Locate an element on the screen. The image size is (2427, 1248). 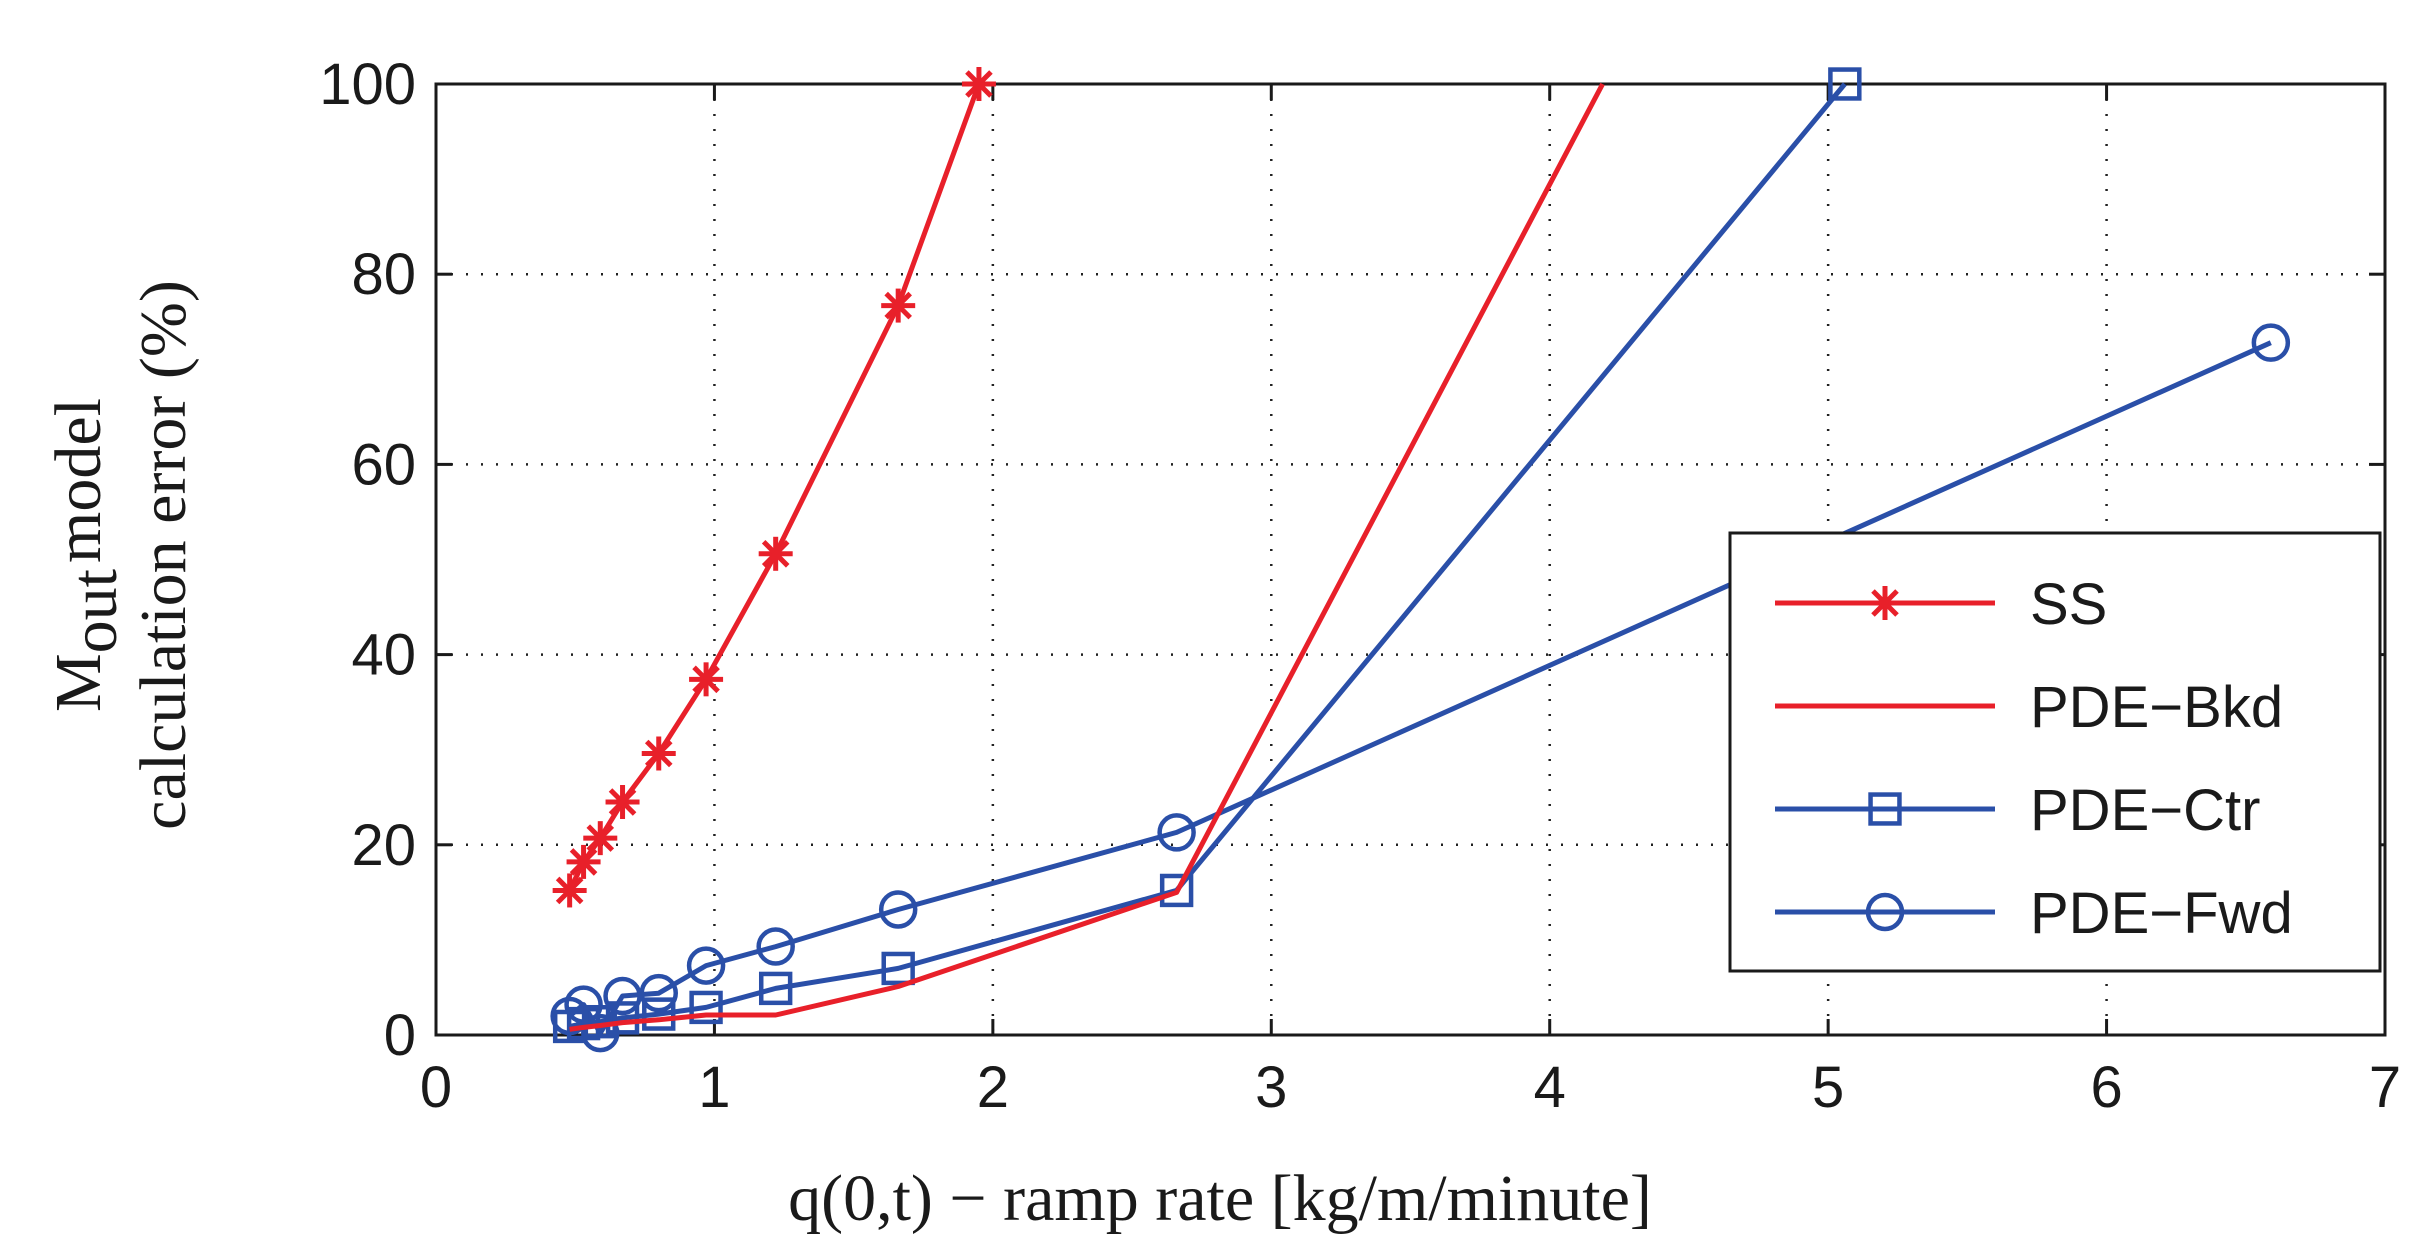
legend-box is located at coordinates (2055, 752).